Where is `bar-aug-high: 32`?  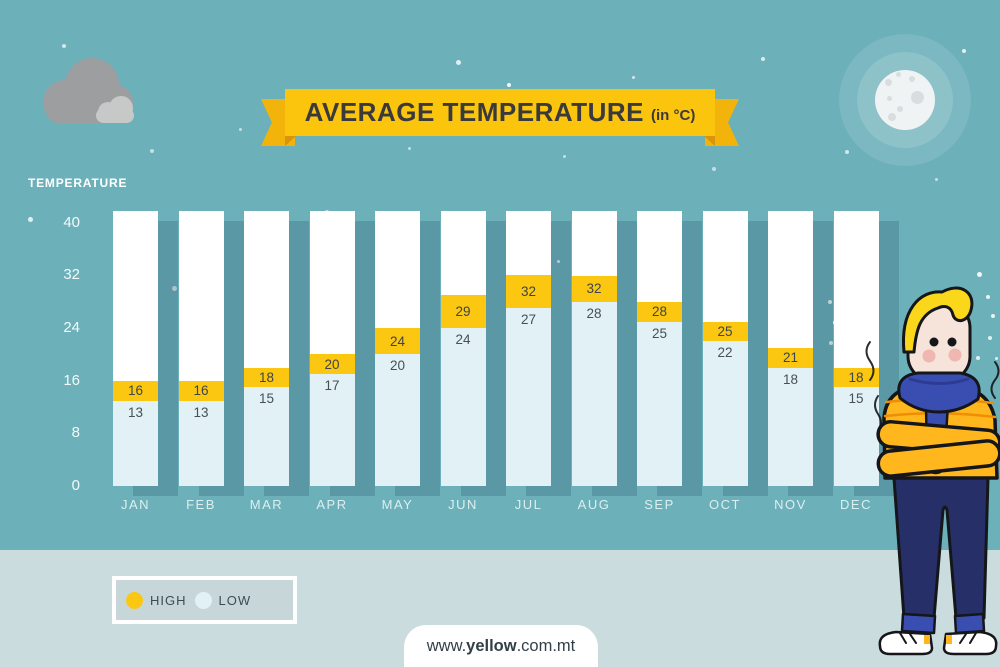 bar-aug-high: 32 is located at coordinates (594, 288).